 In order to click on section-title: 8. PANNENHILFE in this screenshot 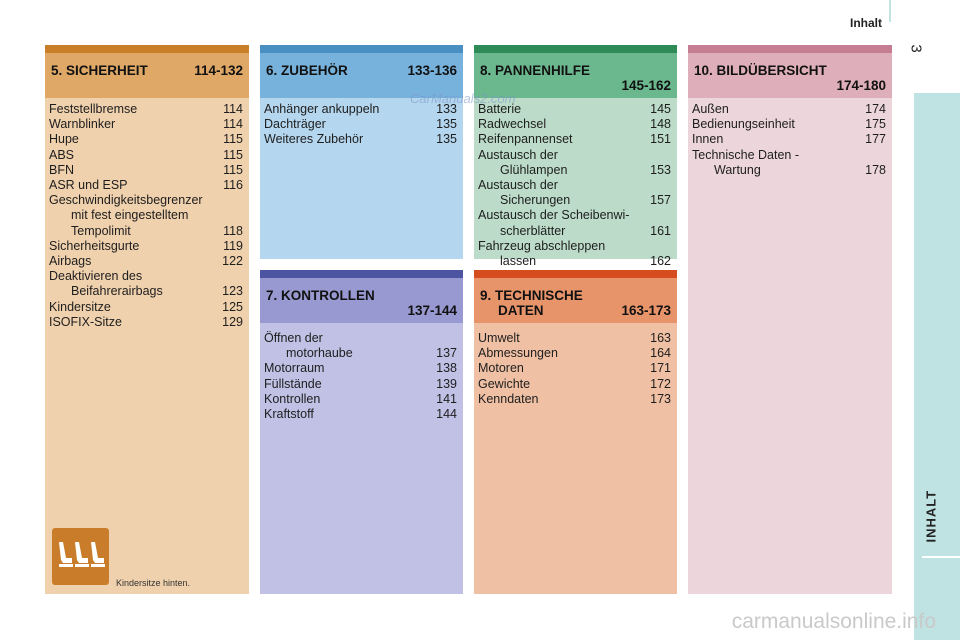, I will do `click(535, 70)`.